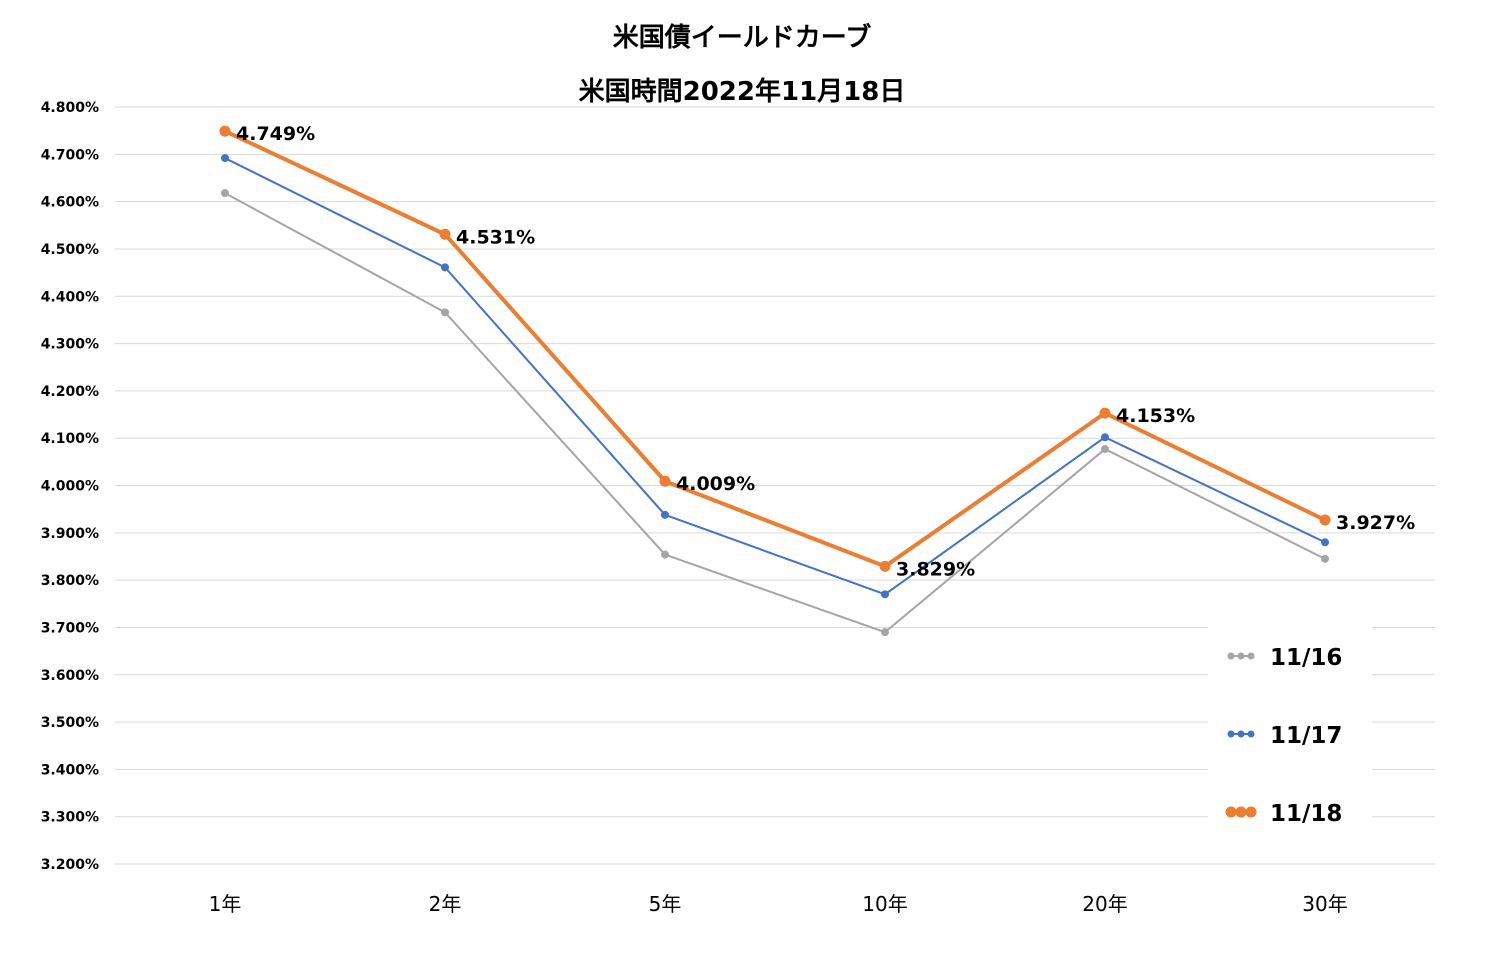 The width and height of the screenshot is (1485, 965). Describe the element at coordinates (884, 904) in the screenshot. I see `x-tick-label: 10年` at that location.